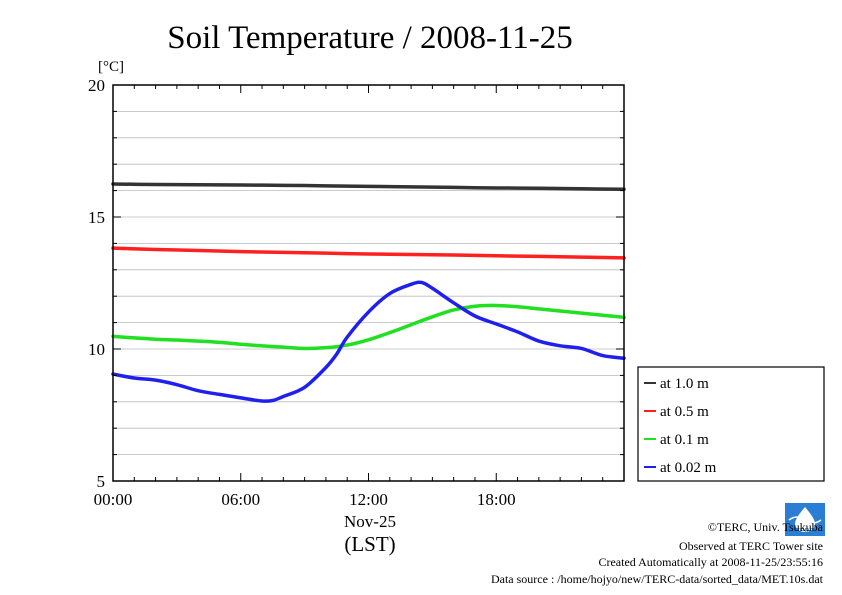 The height and width of the screenshot is (595, 842). What do you see at coordinates (688, 468) in the screenshot?
I see `legend-label: at 0.02 m` at bounding box center [688, 468].